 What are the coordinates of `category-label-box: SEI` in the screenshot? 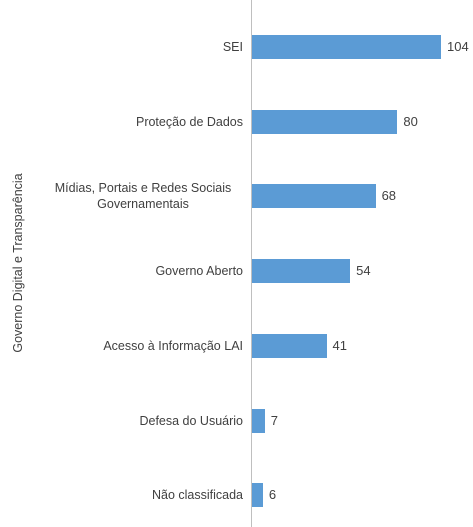 It's located at (143, 47).